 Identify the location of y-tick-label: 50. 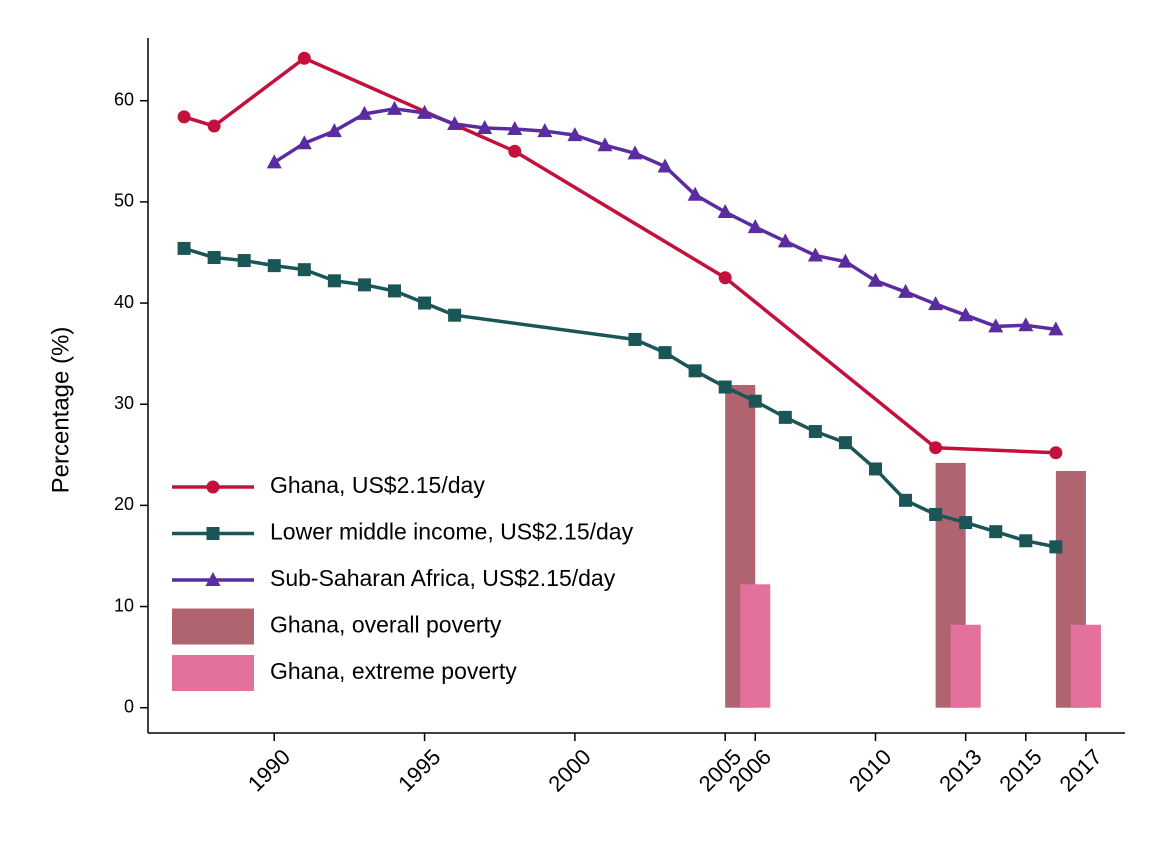
(124, 201).